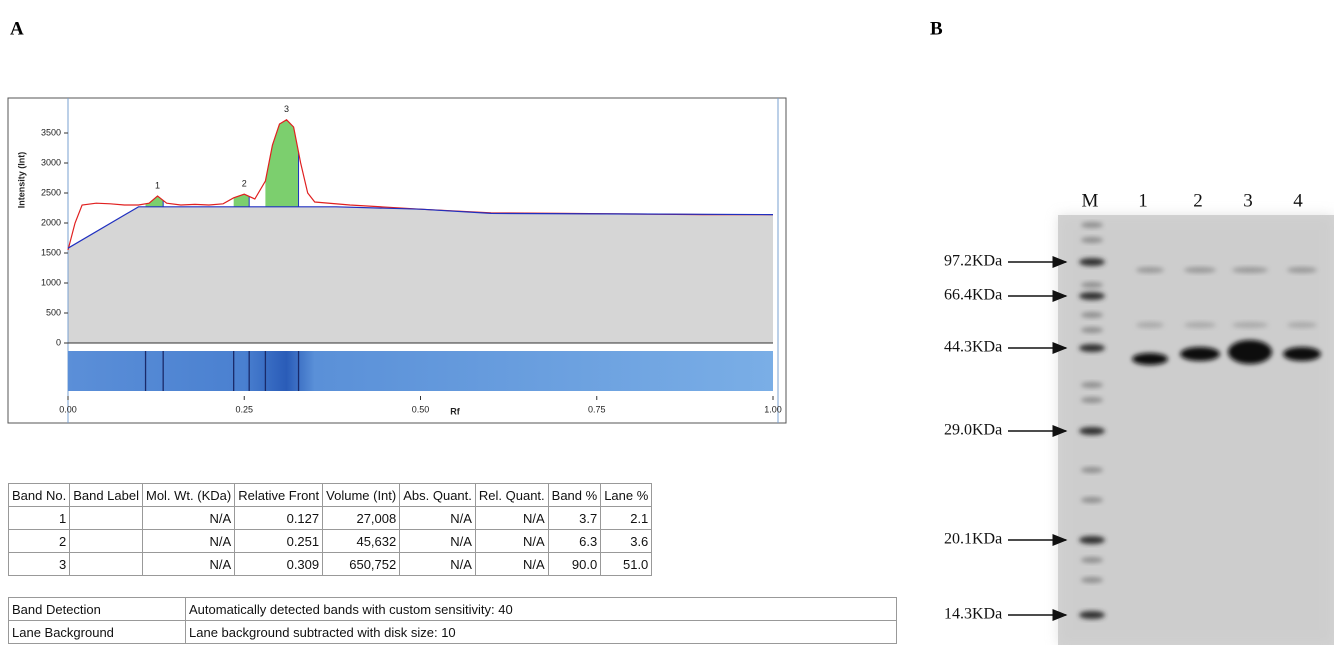 The height and width of the screenshot is (645, 1334). I want to click on lane-strip, so click(420, 371).